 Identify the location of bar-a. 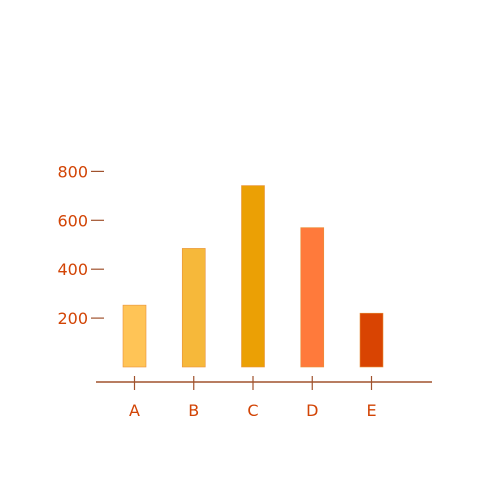
(134, 336).